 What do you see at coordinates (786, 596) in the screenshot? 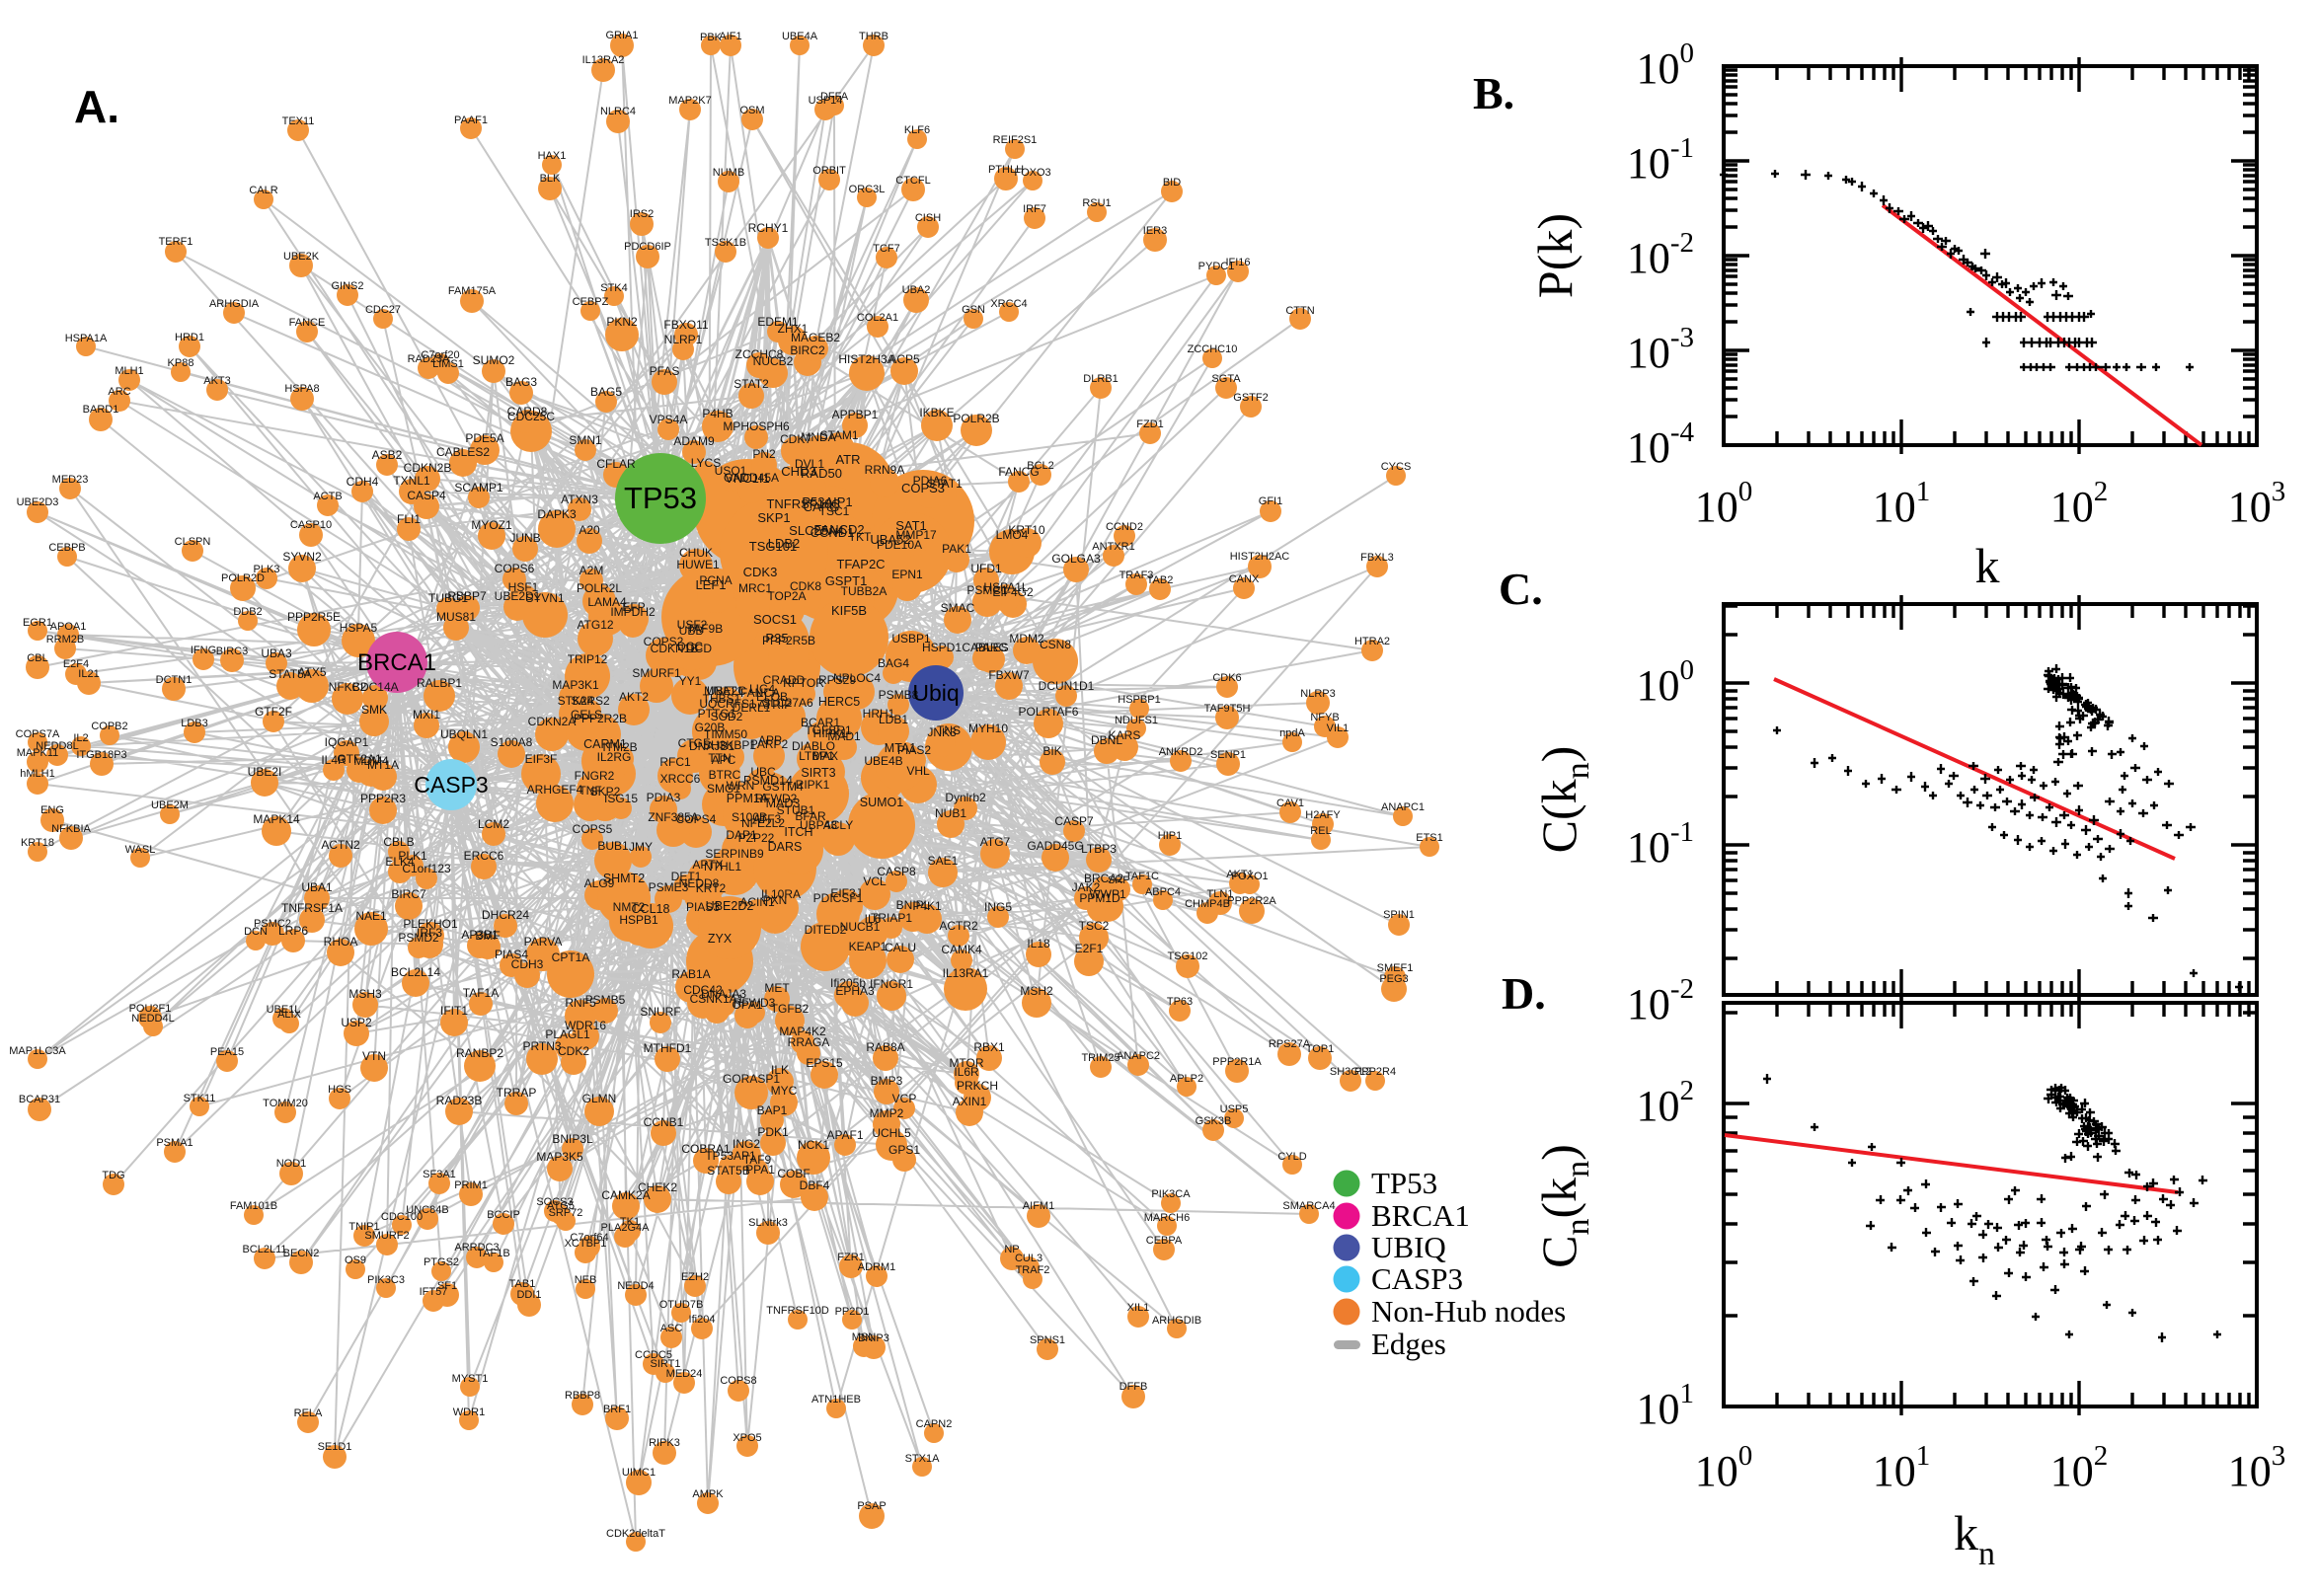
I see `svg-text: TOP2A` at bounding box center [786, 596].